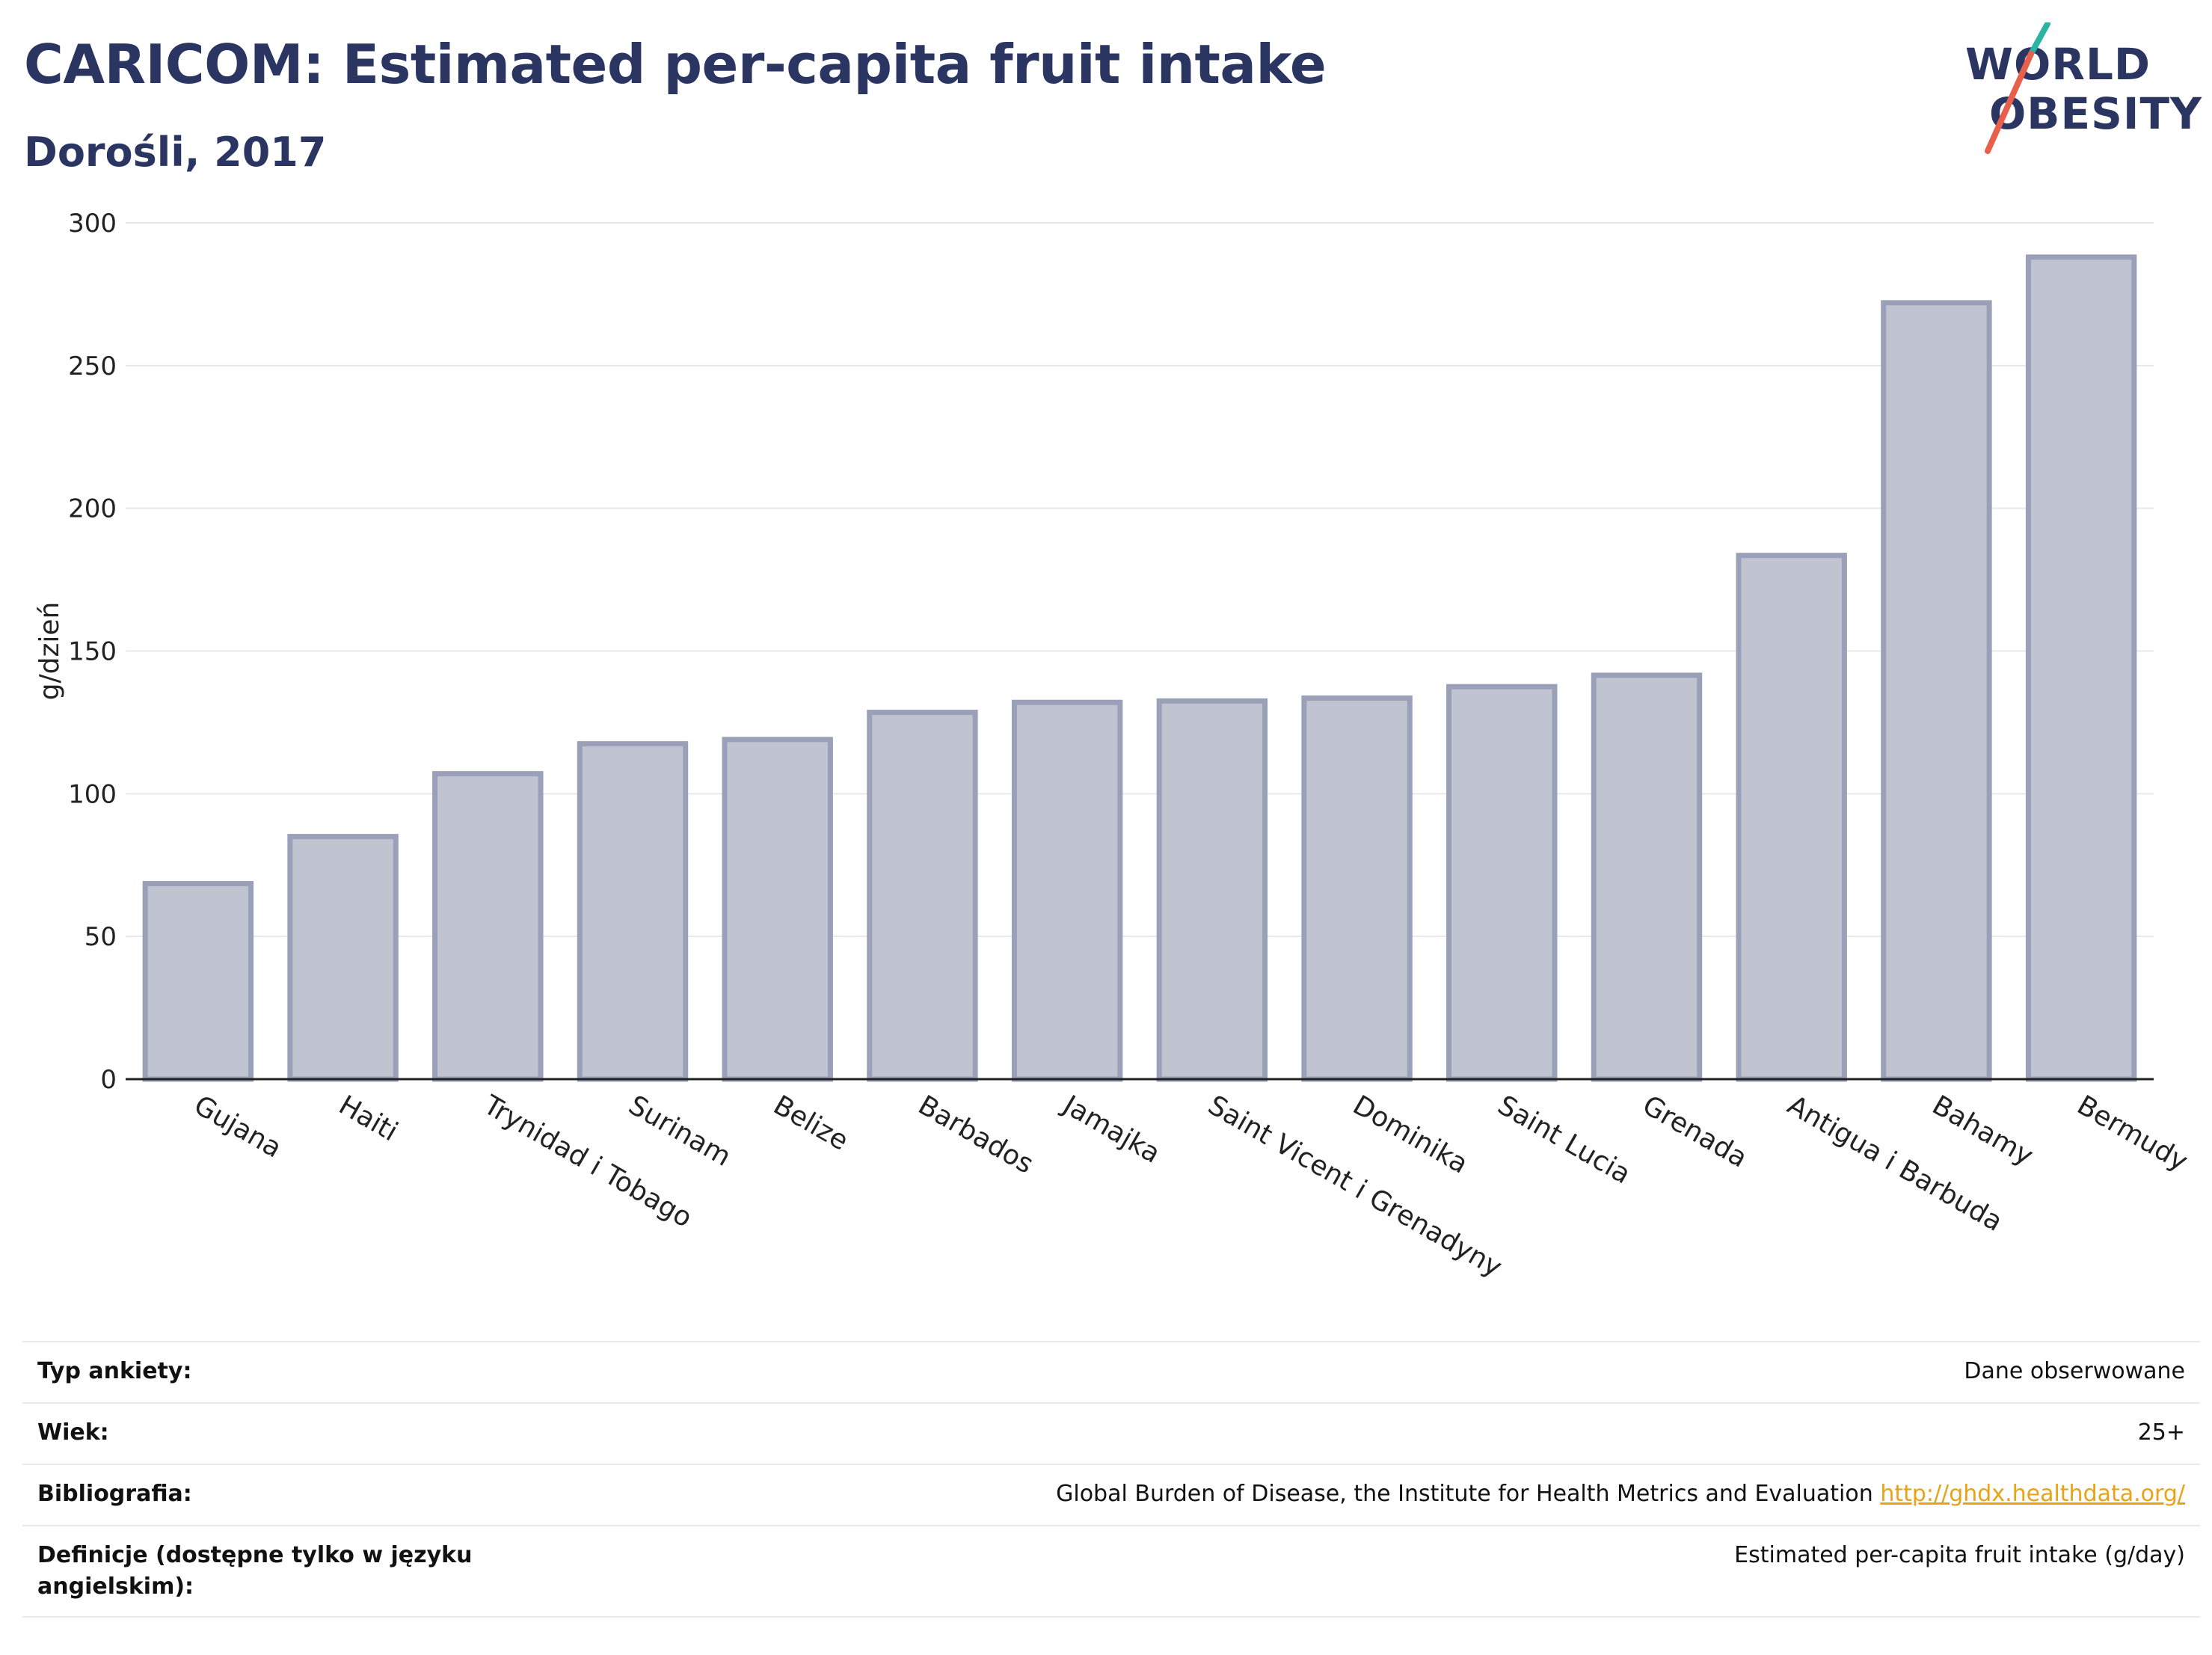 Image resolution: width=2212 pixels, height=1655 pixels. I want to click on chart-subtitle: Dorośli, 2017, so click(175, 152).